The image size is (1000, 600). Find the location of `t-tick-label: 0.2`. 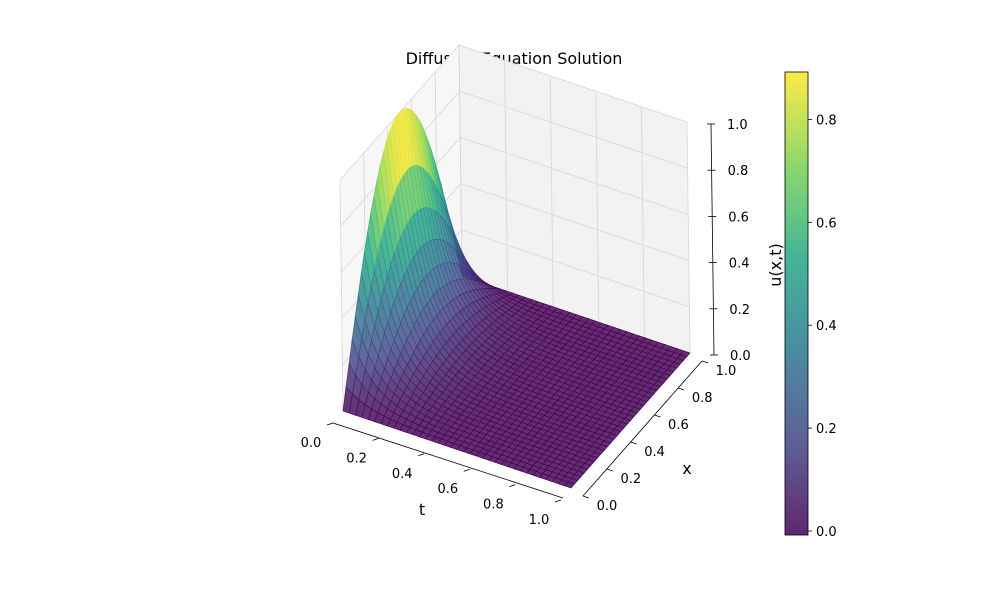

t-tick-label: 0.2 is located at coordinates (356, 458).